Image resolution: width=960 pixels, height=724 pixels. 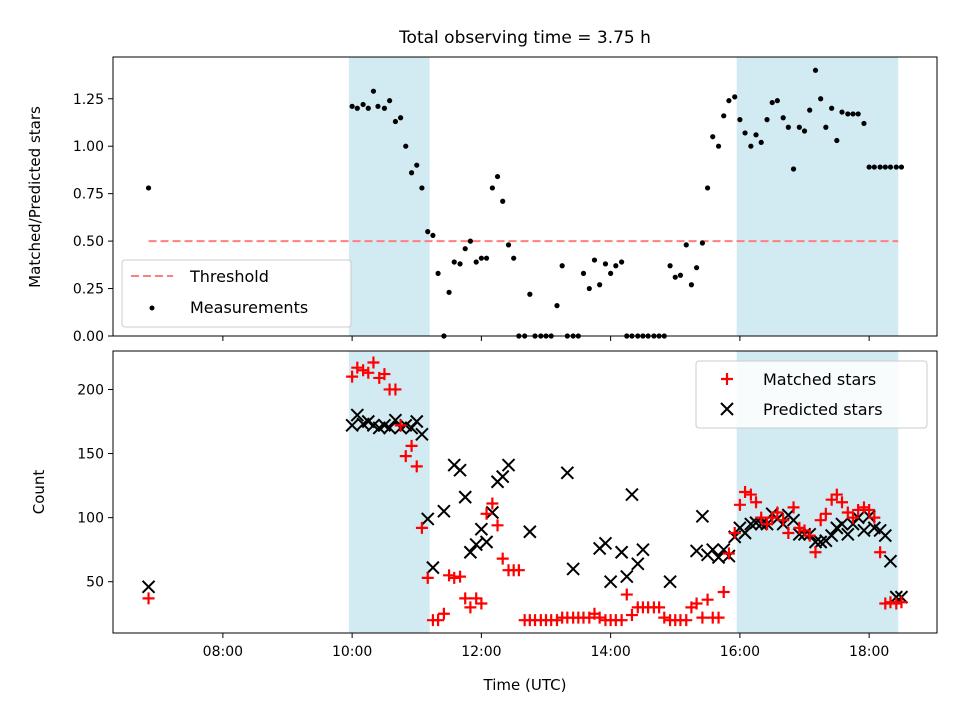 I want to click on y-tick-label: 0.50, so click(x=88, y=242).